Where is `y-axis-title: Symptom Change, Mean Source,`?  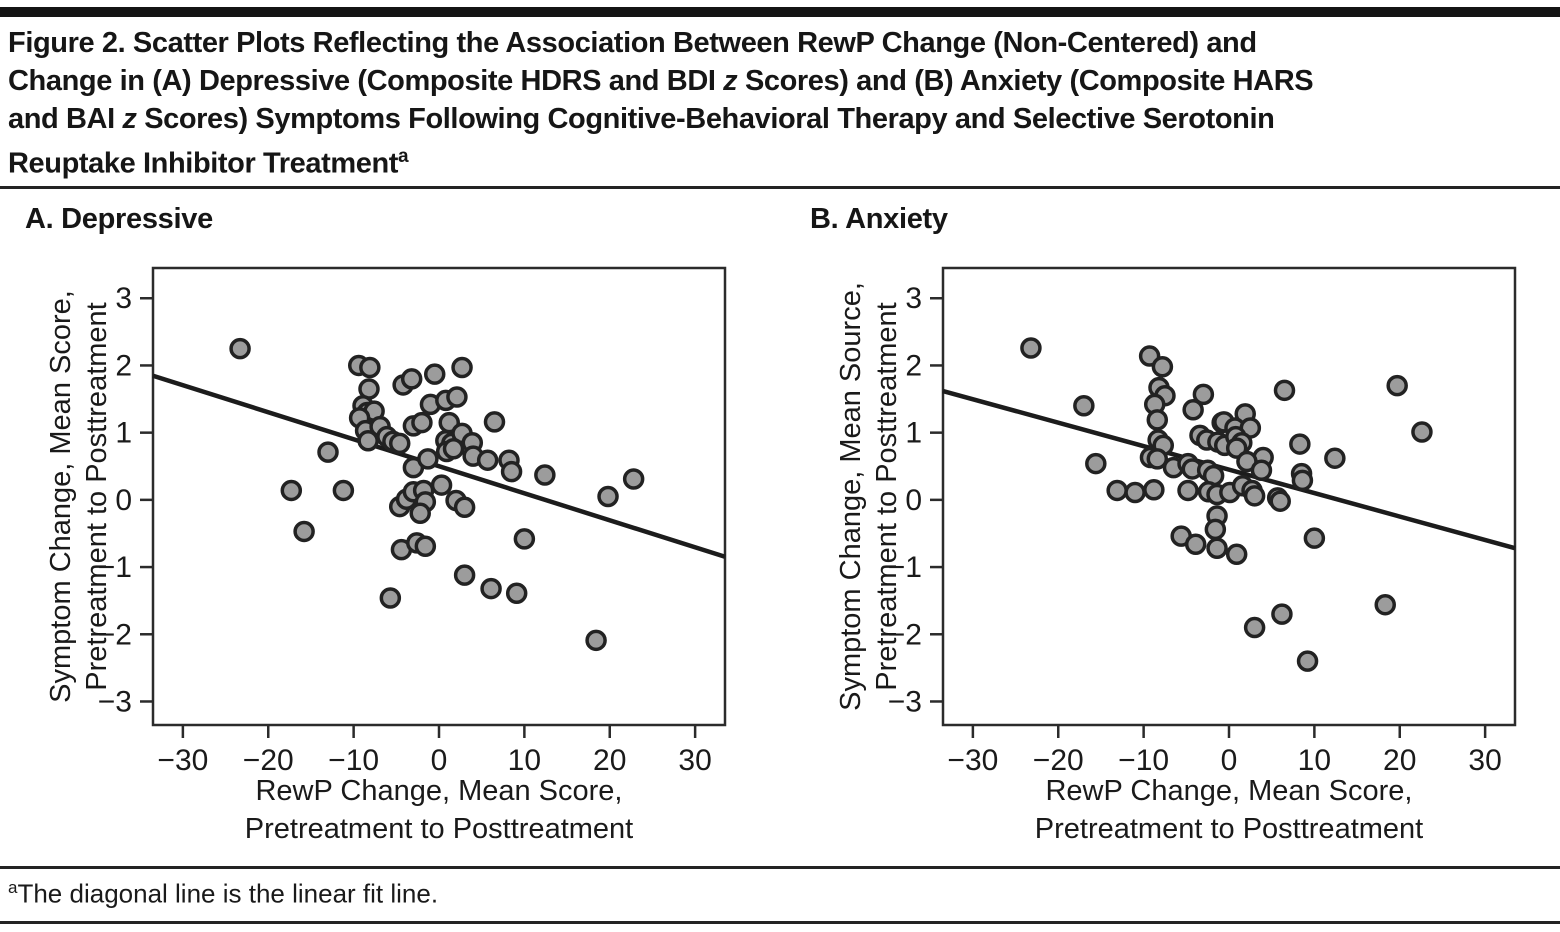
y-axis-title: Symptom Change, Mean Source, is located at coordinates (851, 496).